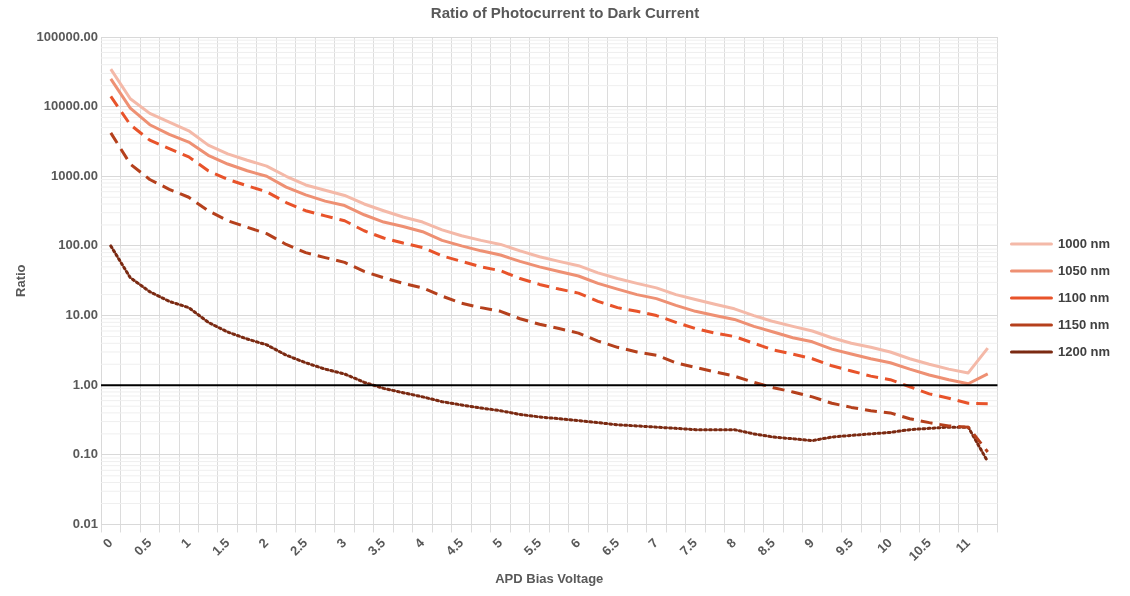  What do you see at coordinates (67, 36) in the screenshot?
I see `y-tick-label: 100000.00` at bounding box center [67, 36].